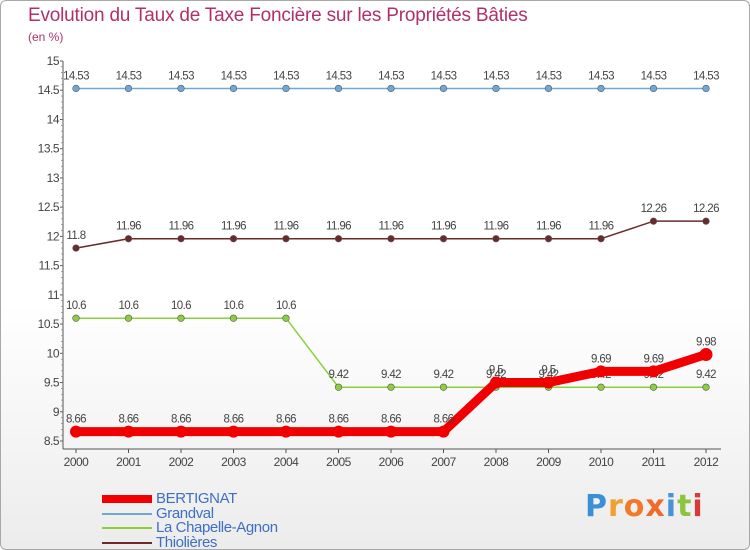 The width and height of the screenshot is (750, 550). I want to click on logo-letter: o, so click(634, 506).